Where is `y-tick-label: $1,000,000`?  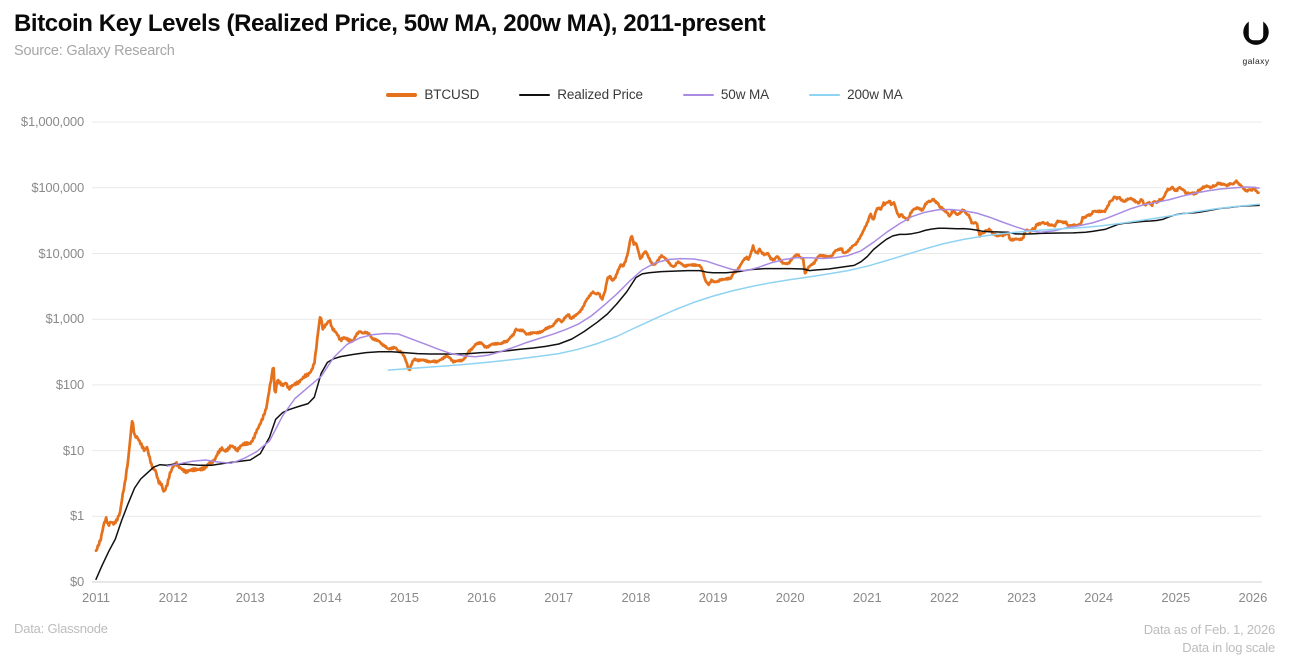 y-tick-label: $1,000,000 is located at coordinates (52, 122).